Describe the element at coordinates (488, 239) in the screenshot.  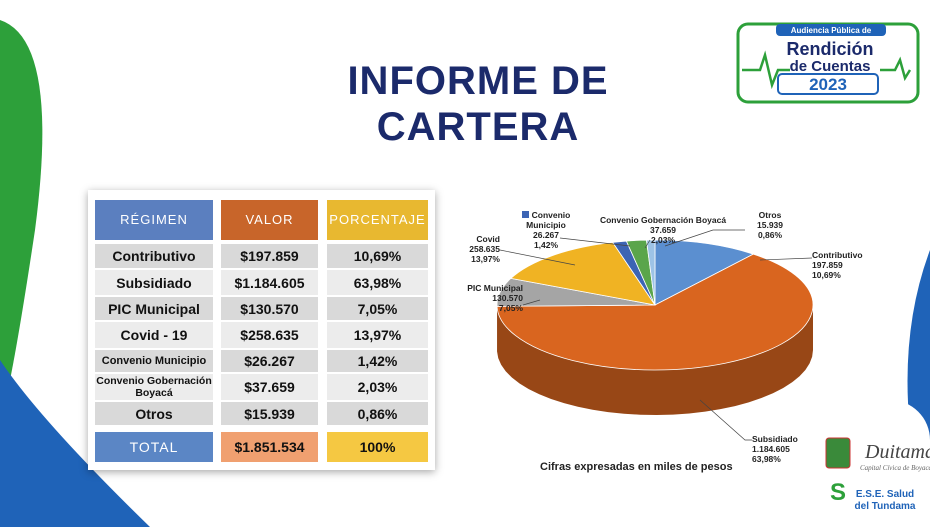
I see `pie-label-name: Covid` at that location.